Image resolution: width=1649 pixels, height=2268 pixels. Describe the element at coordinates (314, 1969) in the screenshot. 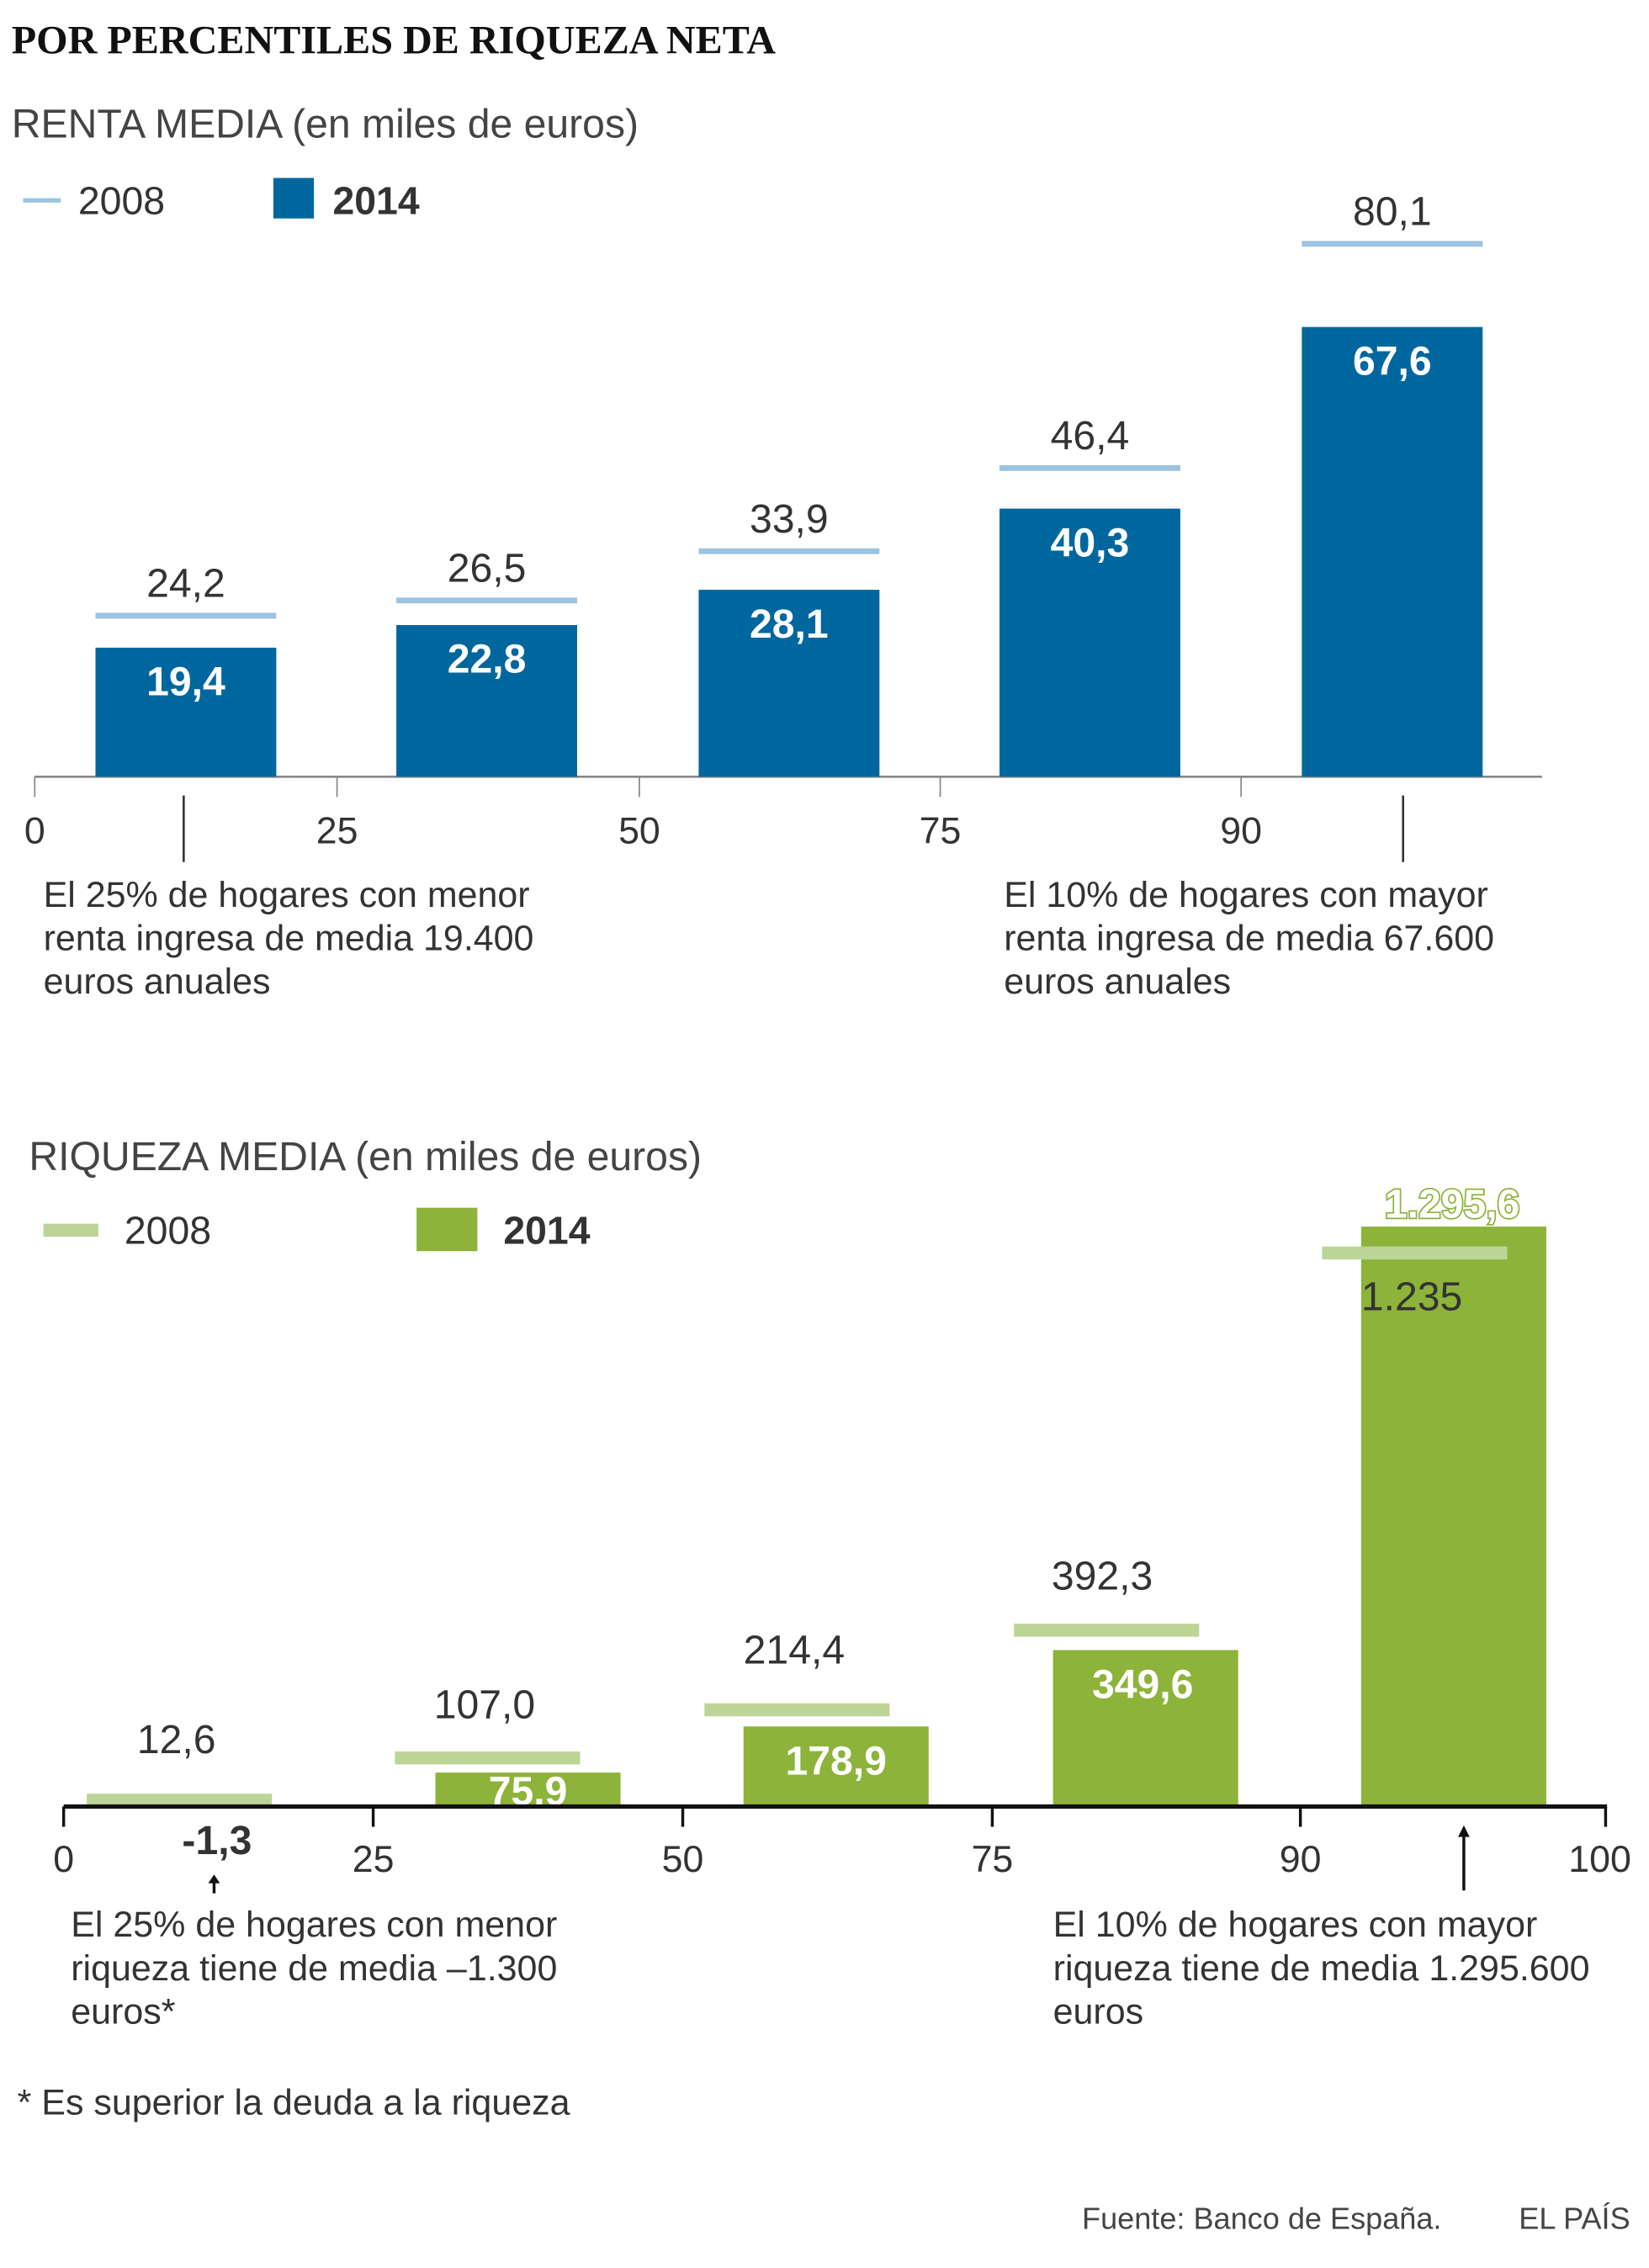

I see `annotation-line: riqueza tiene de media –1.300` at that location.